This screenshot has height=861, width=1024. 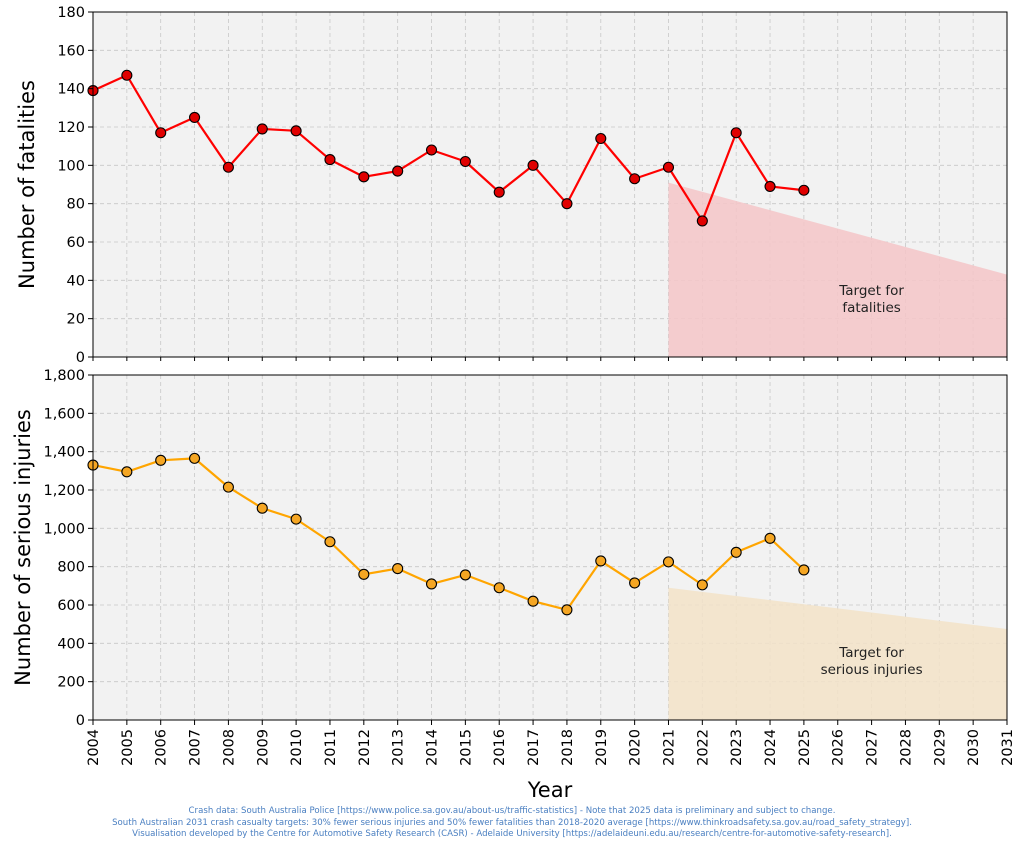 I want to click on serious-injuries-x-tick-label: 2030, so click(x=974, y=747).